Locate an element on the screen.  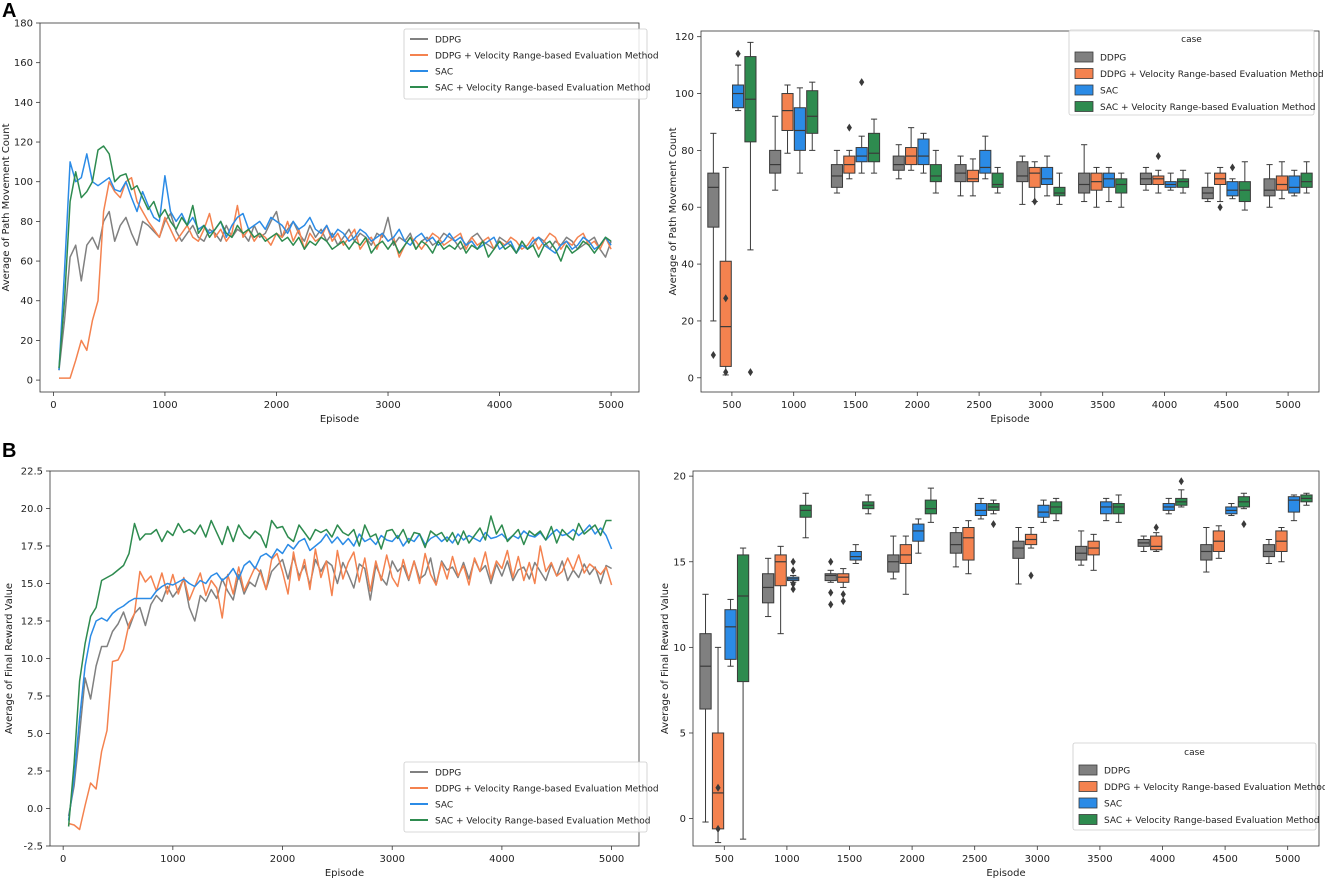
y-tick-label: 22.5 is located at coordinates (32, 472).